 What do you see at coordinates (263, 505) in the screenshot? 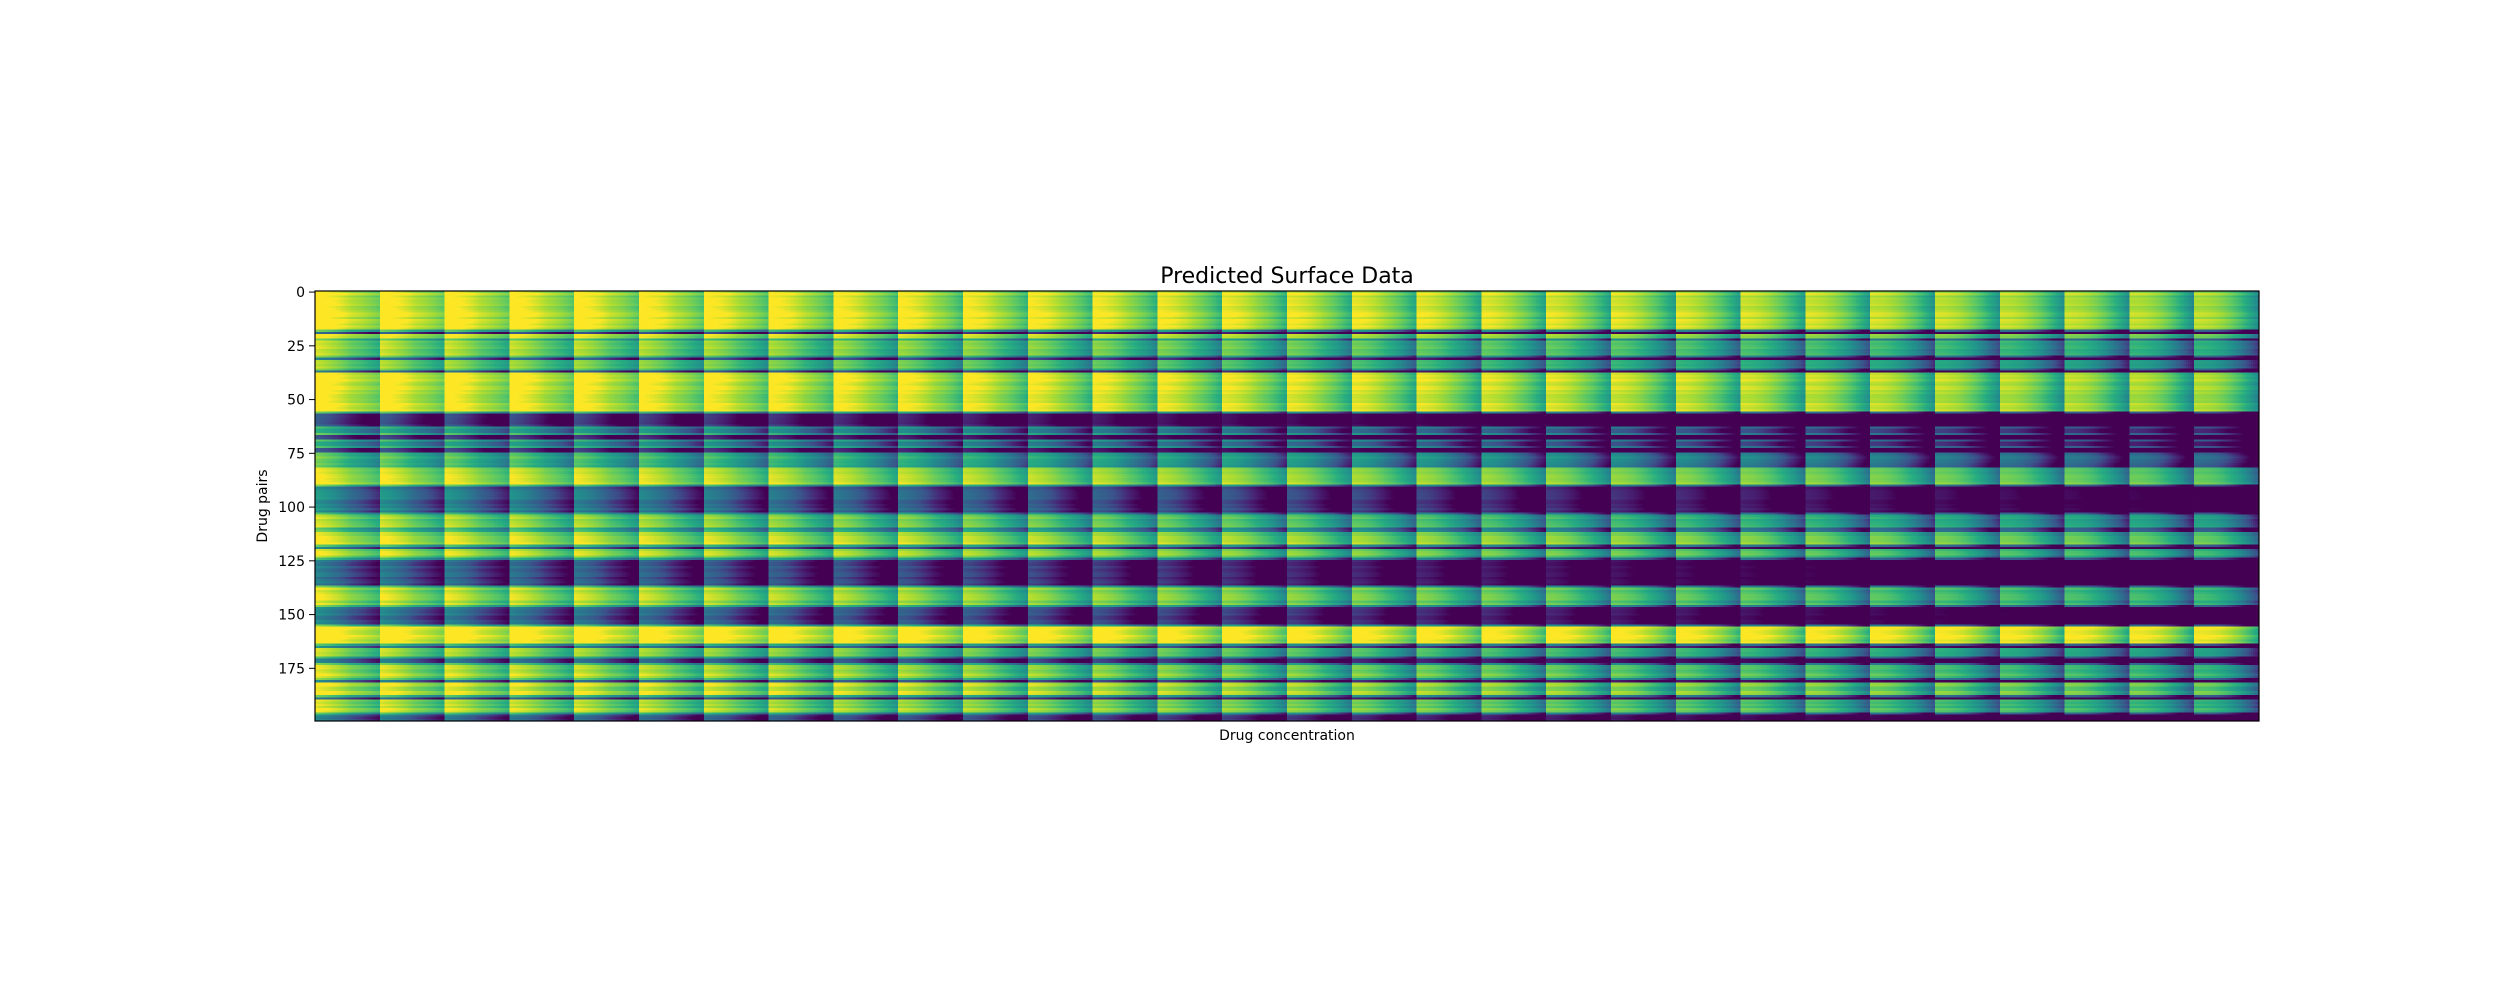
I see `y-axis-label: Drug pairs` at bounding box center [263, 505].